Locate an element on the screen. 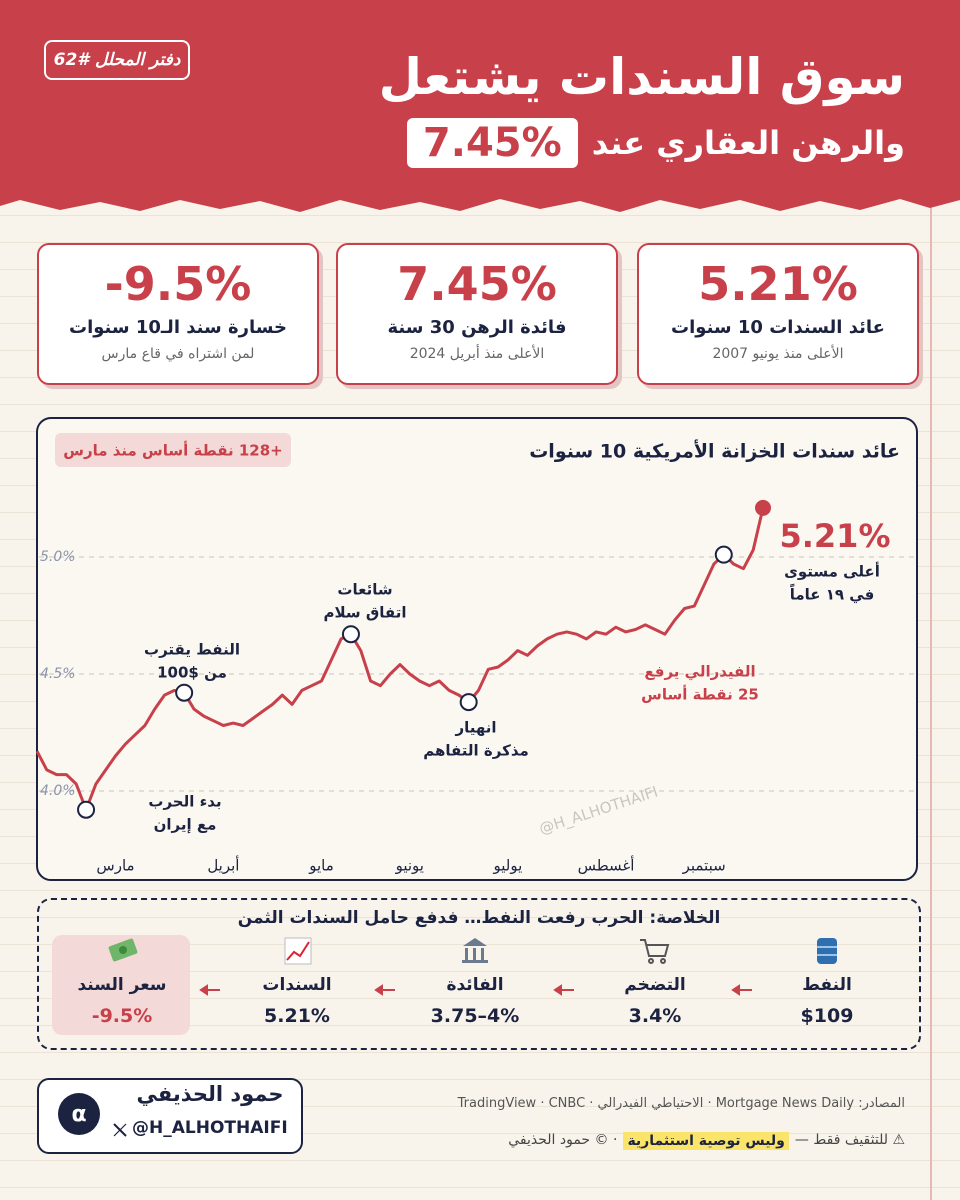 Image resolution: width=960 pixels, height=1200 pixels. x-tick-label: يونيو is located at coordinates (409, 866).